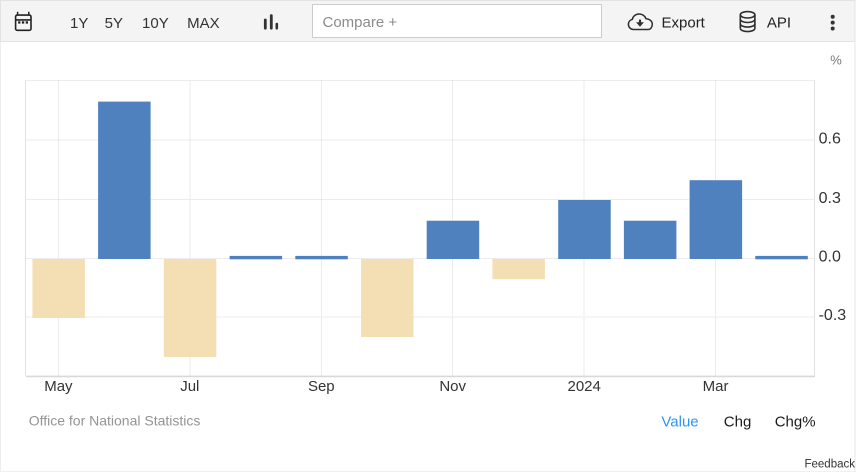 The image size is (858, 472). What do you see at coordinates (779, 23) in the screenshot?
I see `svg-text: API` at bounding box center [779, 23].